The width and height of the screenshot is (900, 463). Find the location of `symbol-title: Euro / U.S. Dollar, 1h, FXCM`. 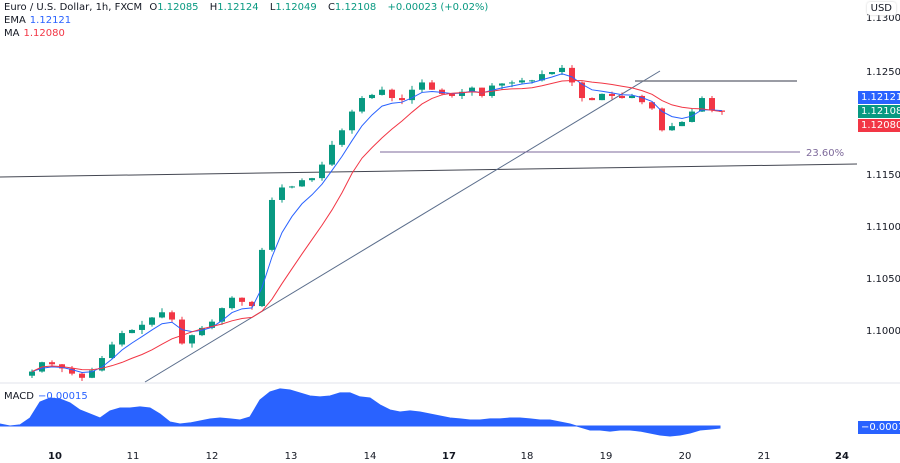

symbol-title: Euro / U.S. Dollar, 1h, FXCM is located at coordinates (73, 7).